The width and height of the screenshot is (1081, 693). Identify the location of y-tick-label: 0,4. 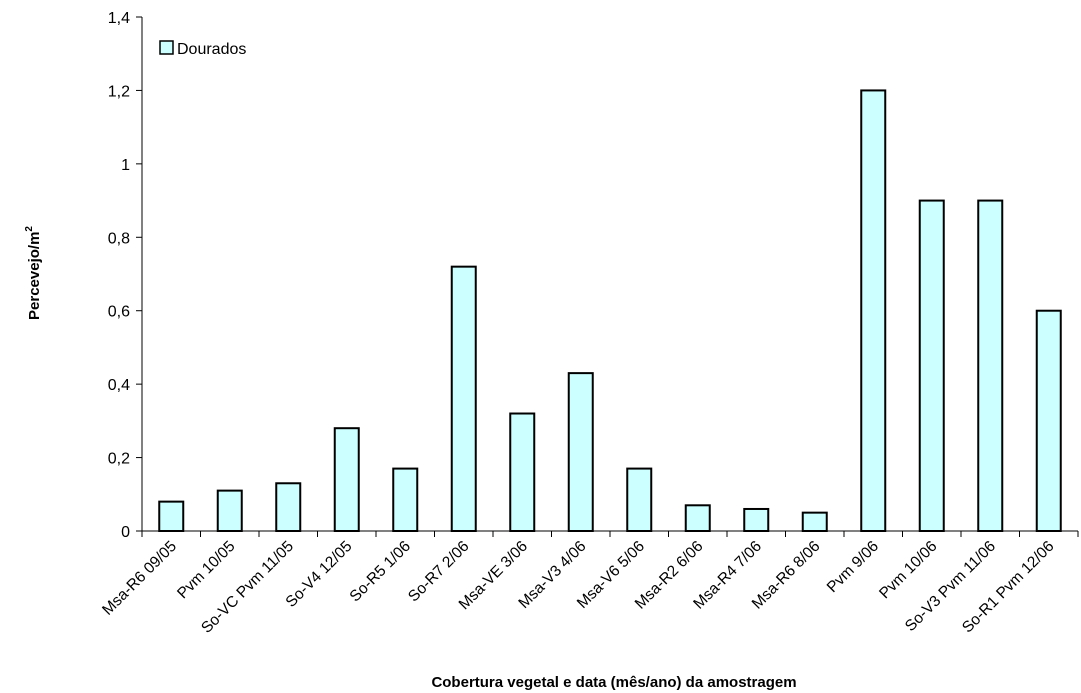
(119, 385).